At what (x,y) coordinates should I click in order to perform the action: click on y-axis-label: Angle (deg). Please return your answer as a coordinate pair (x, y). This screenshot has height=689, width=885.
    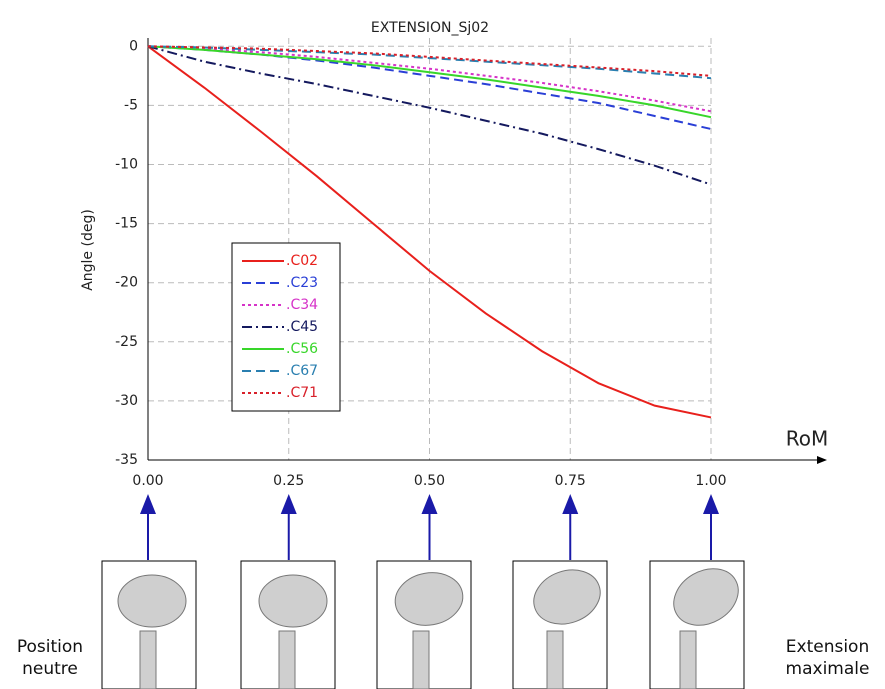
    Looking at the image, I should click on (88, 250).